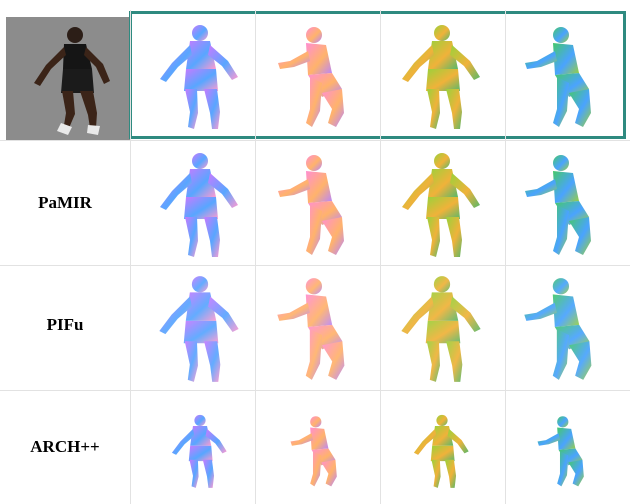 The height and width of the screenshot is (504, 630). What do you see at coordinates (442, 447) in the screenshot?
I see `arch-back-render` at bounding box center [442, 447].